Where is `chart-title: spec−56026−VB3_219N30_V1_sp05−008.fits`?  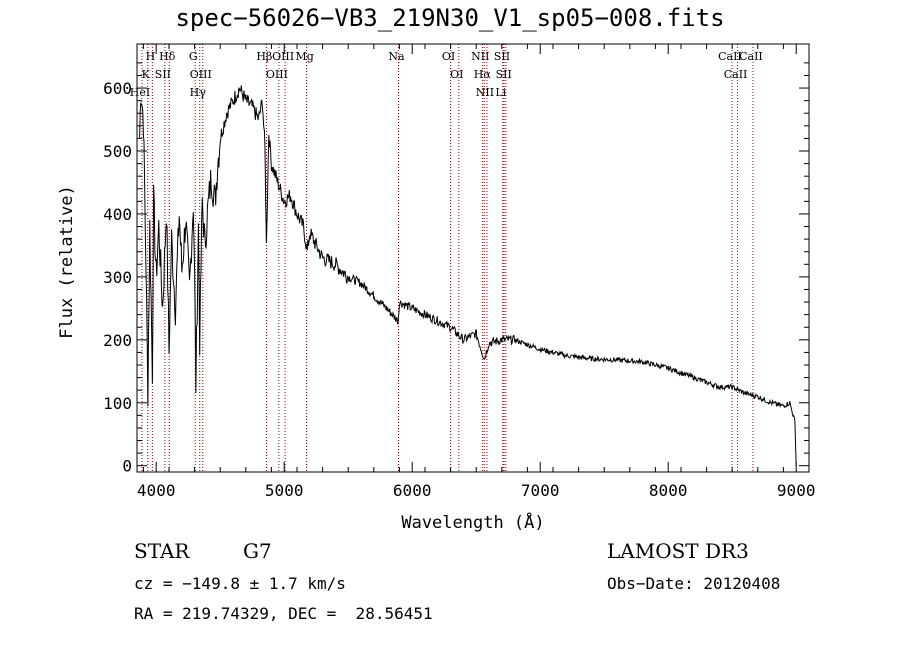
chart-title: spec−56026−VB3_219N30_V1_sp05−008.fits is located at coordinates (450, 18).